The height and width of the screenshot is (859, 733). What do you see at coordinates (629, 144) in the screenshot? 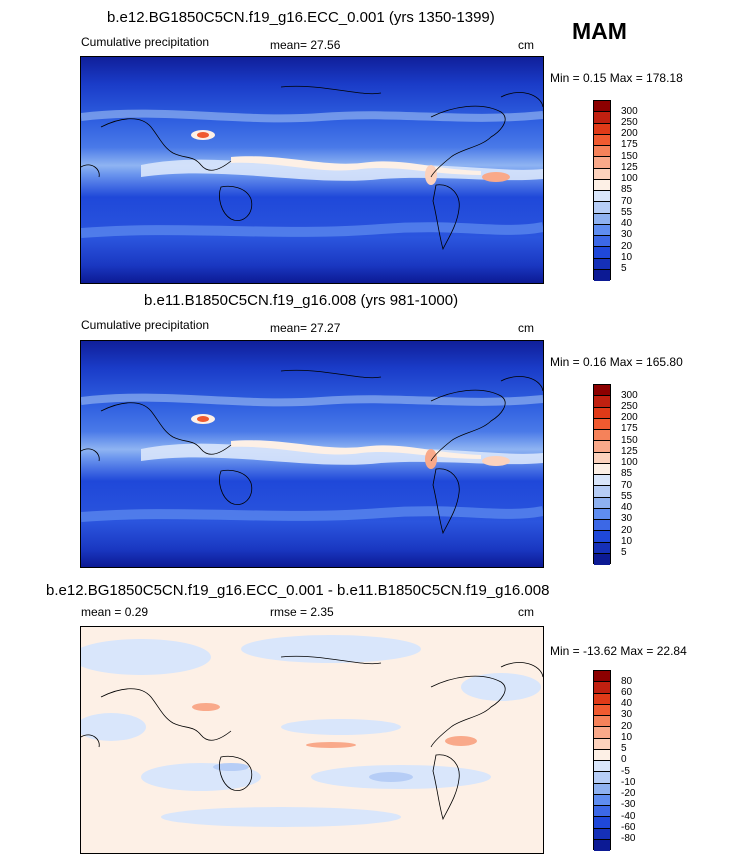
I see `panel-1-level-label: 175` at bounding box center [629, 144].